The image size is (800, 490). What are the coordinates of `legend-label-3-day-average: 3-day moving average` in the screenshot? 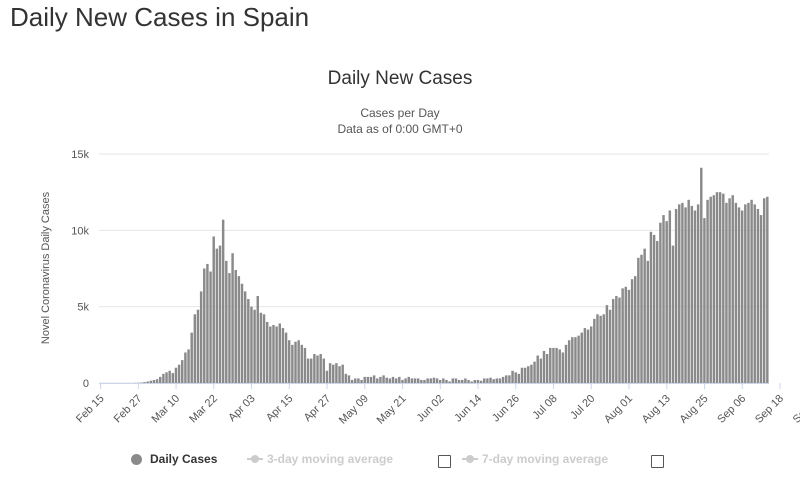 It's located at (330, 459).